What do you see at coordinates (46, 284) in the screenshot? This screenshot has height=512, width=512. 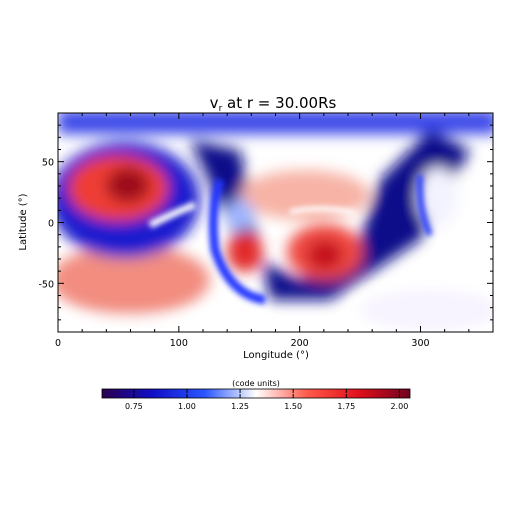 I see `y-tick-label: -50` at bounding box center [46, 284].